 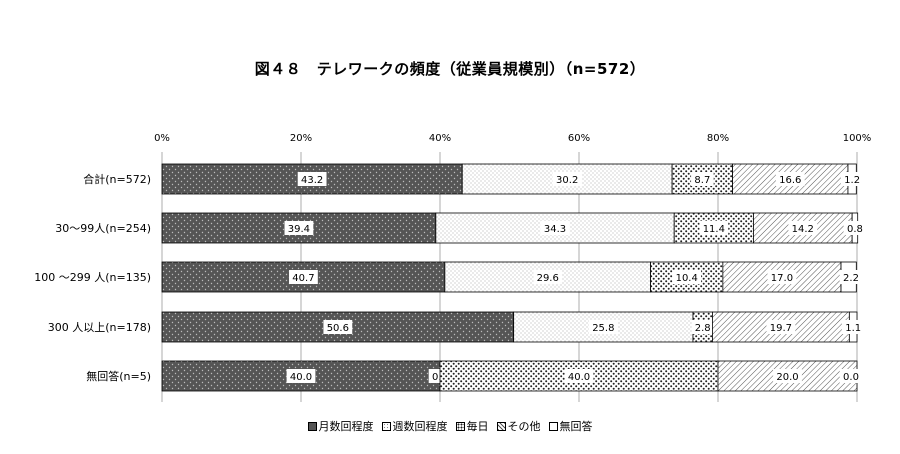 I want to click on data-label: 29.6, so click(x=548, y=277).